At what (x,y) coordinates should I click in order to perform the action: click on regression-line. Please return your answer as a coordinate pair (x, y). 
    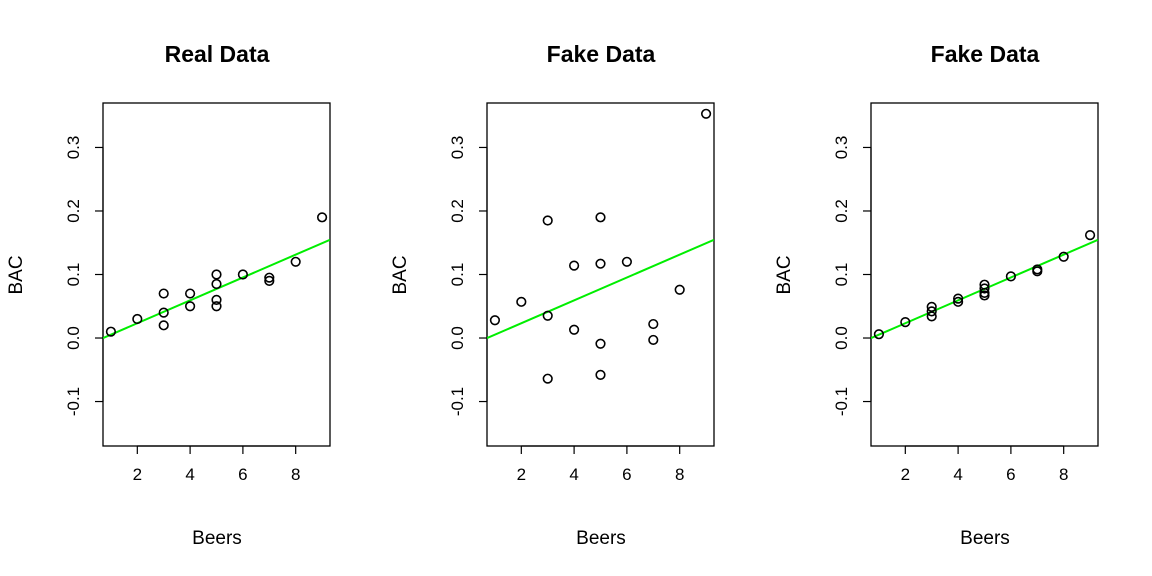
    Looking at the image, I should click on (600, 288).